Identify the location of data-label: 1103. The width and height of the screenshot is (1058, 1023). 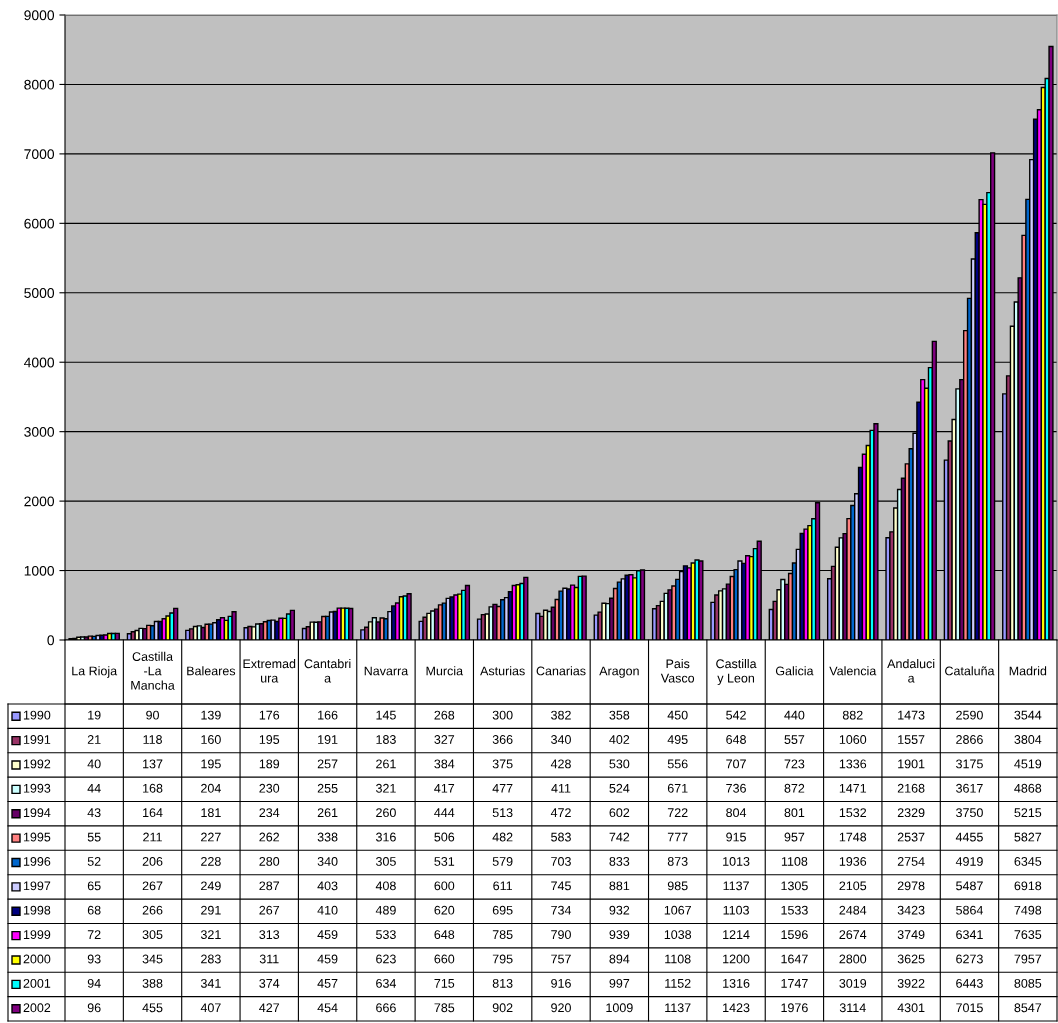
(736, 910).